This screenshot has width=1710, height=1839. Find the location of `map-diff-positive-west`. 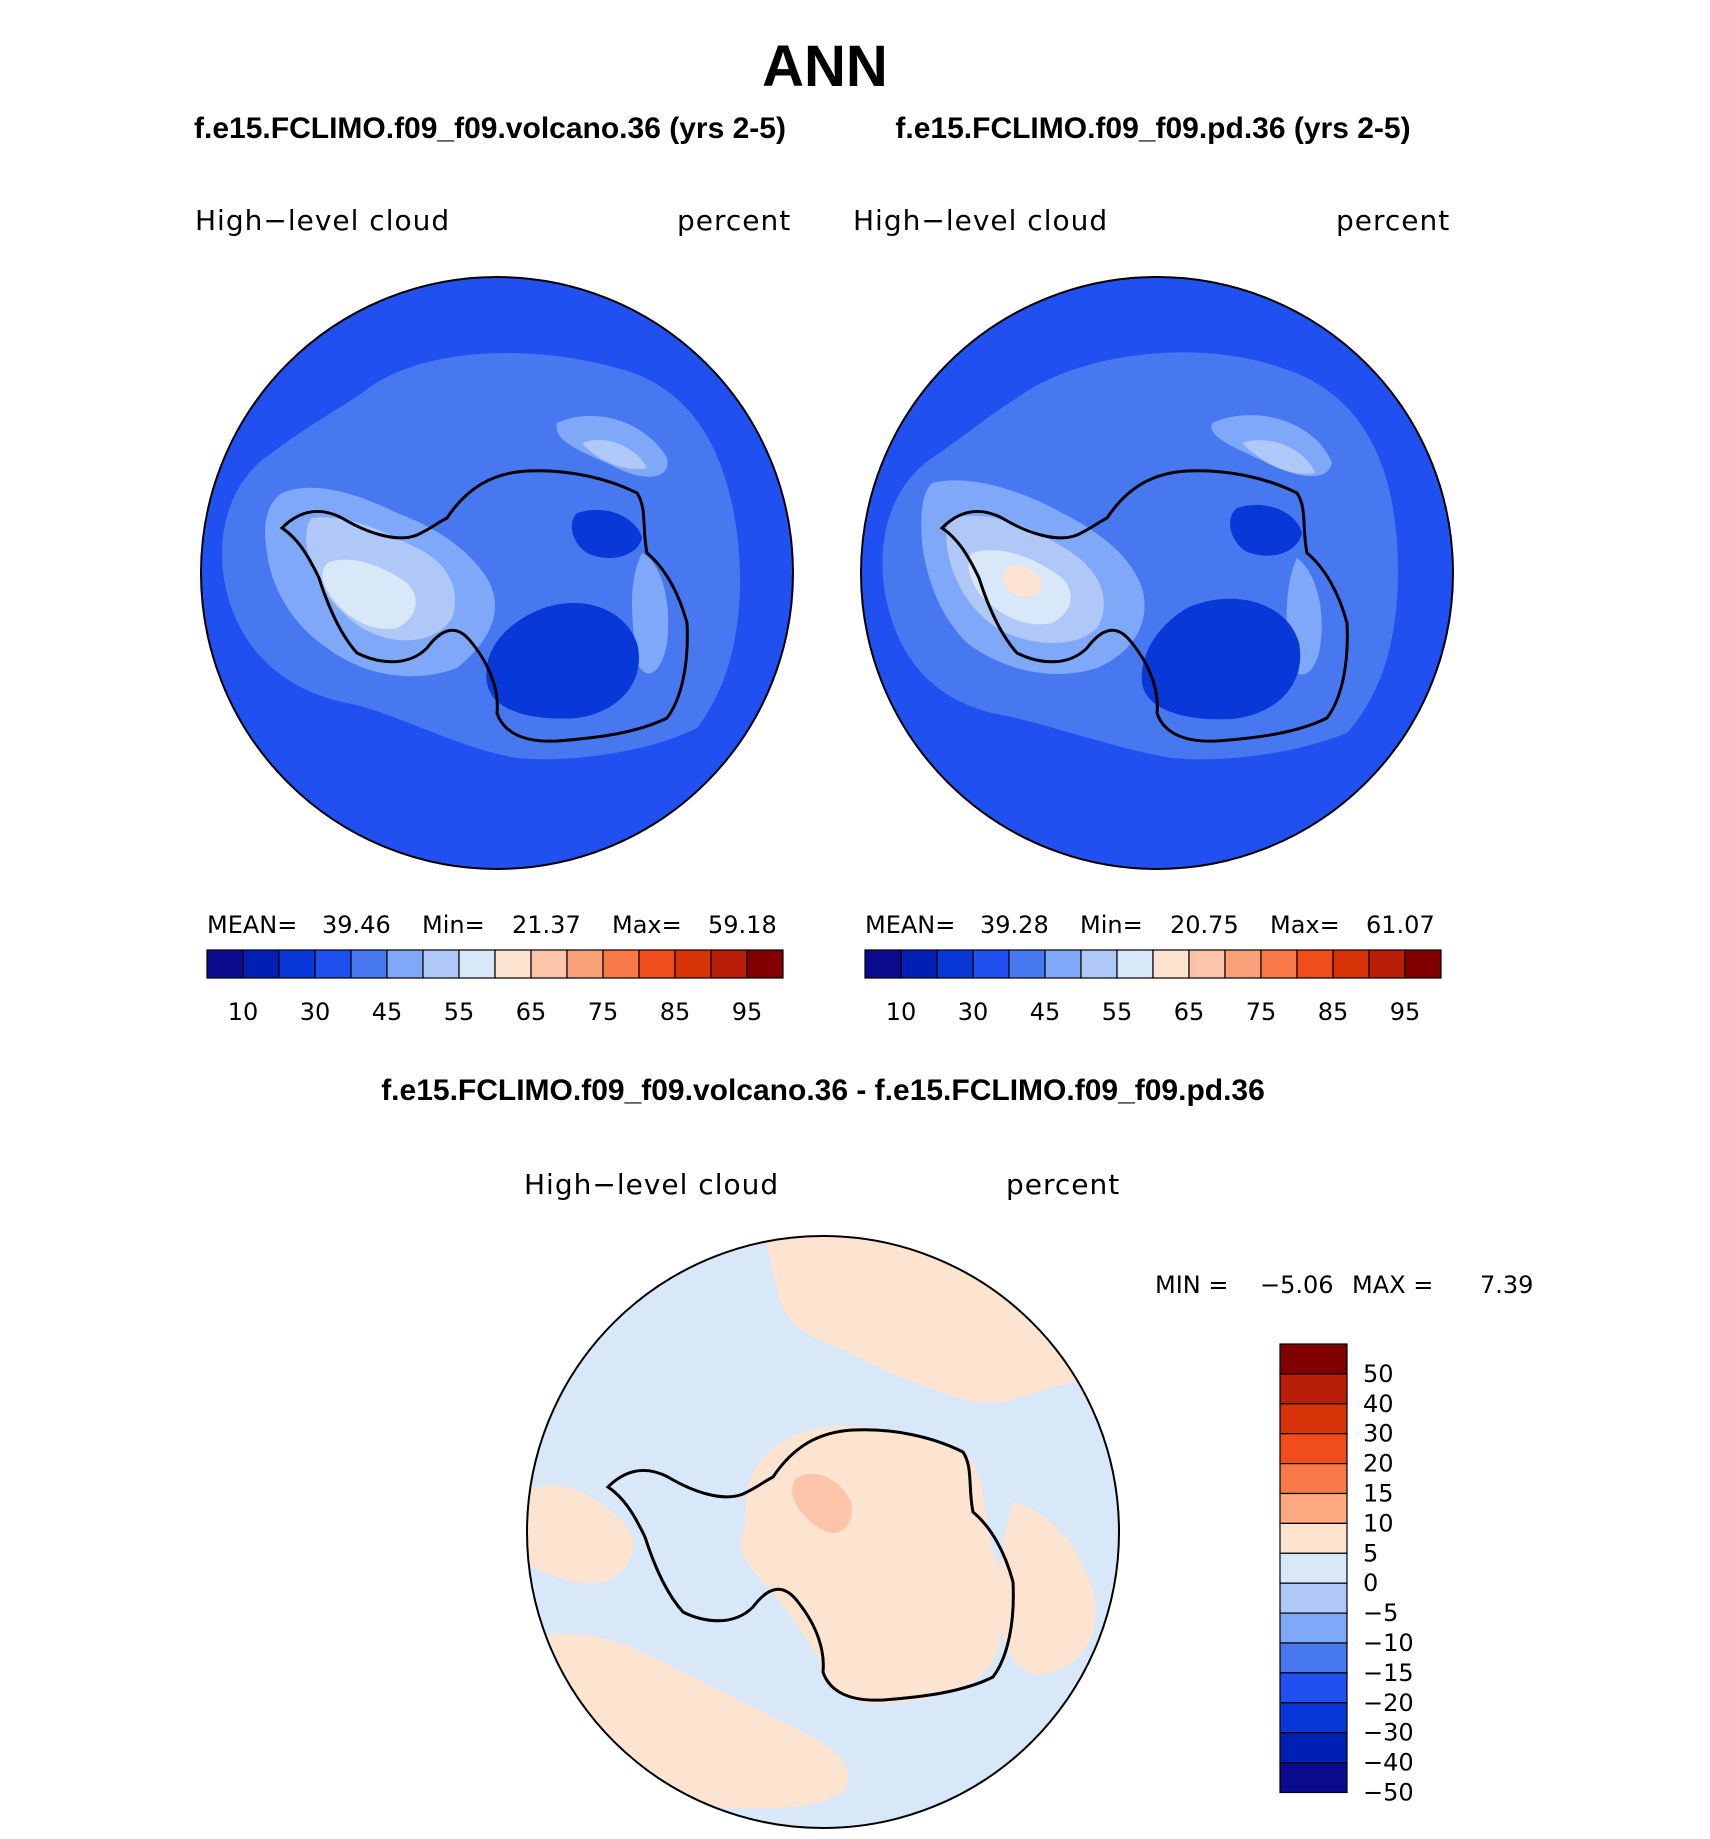

map-diff-positive-west is located at coordinates (580, 1534).